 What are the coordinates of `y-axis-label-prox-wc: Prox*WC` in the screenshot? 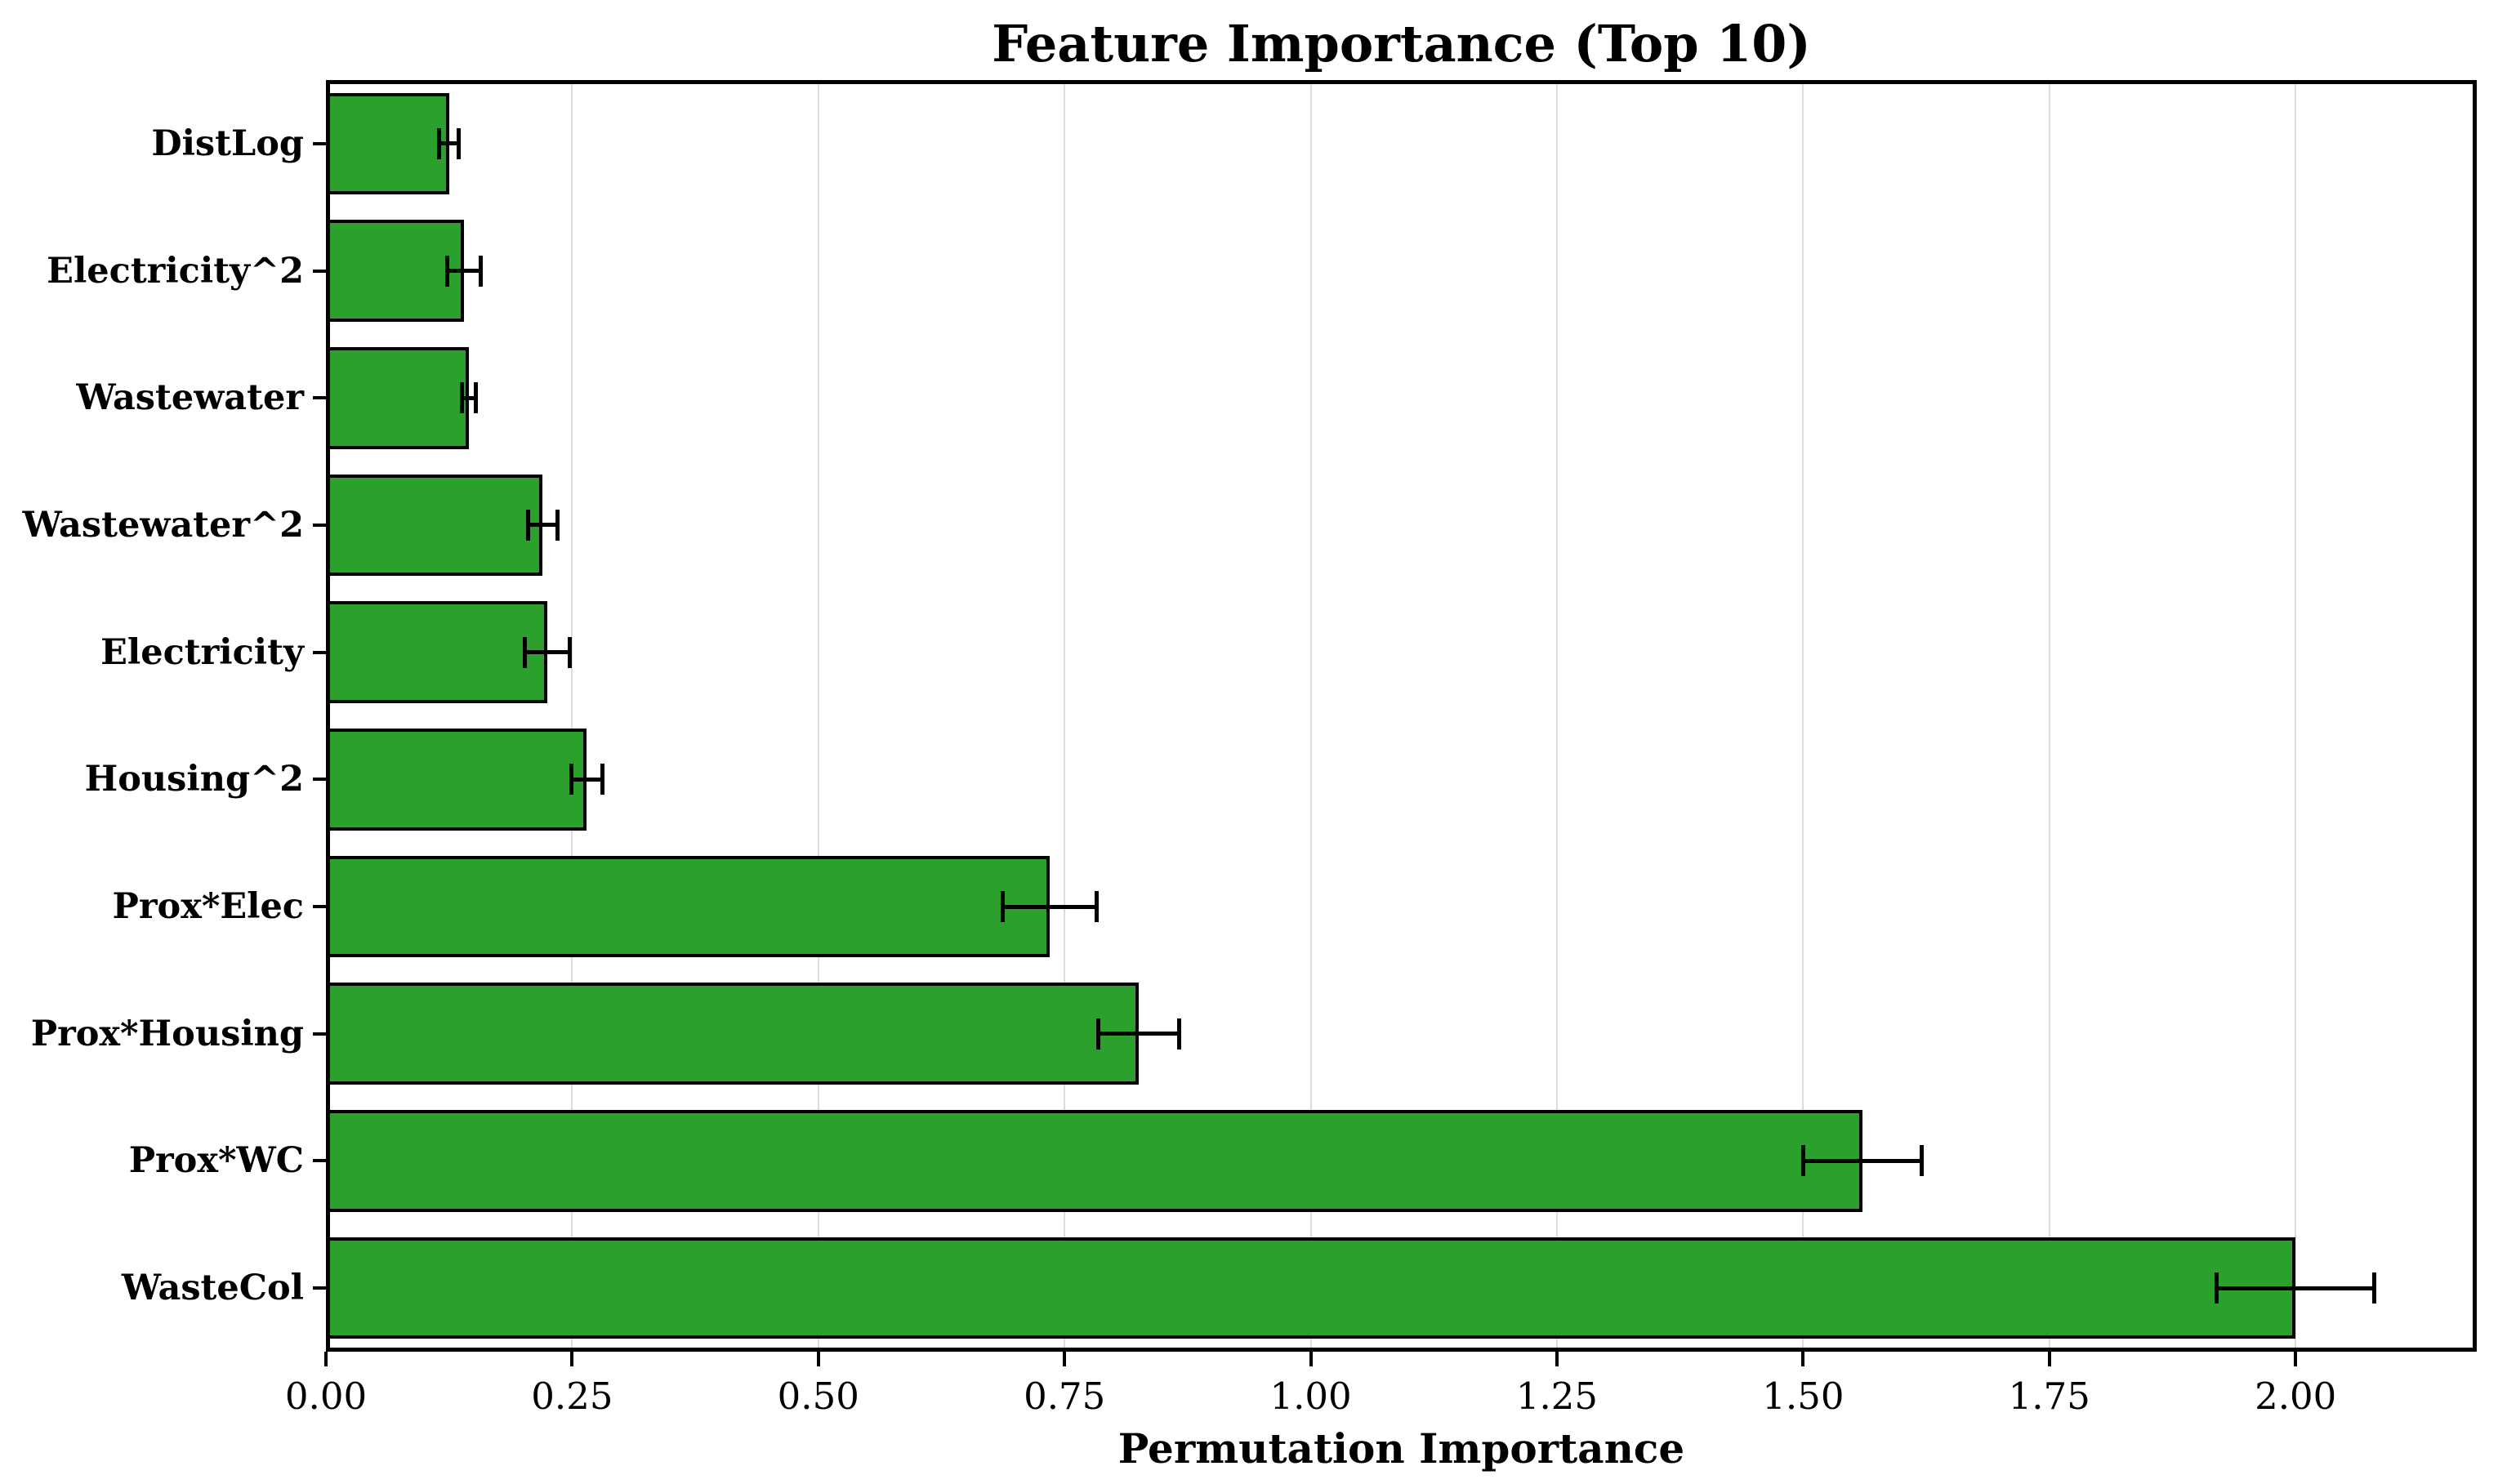 It's located at (216, 1161).